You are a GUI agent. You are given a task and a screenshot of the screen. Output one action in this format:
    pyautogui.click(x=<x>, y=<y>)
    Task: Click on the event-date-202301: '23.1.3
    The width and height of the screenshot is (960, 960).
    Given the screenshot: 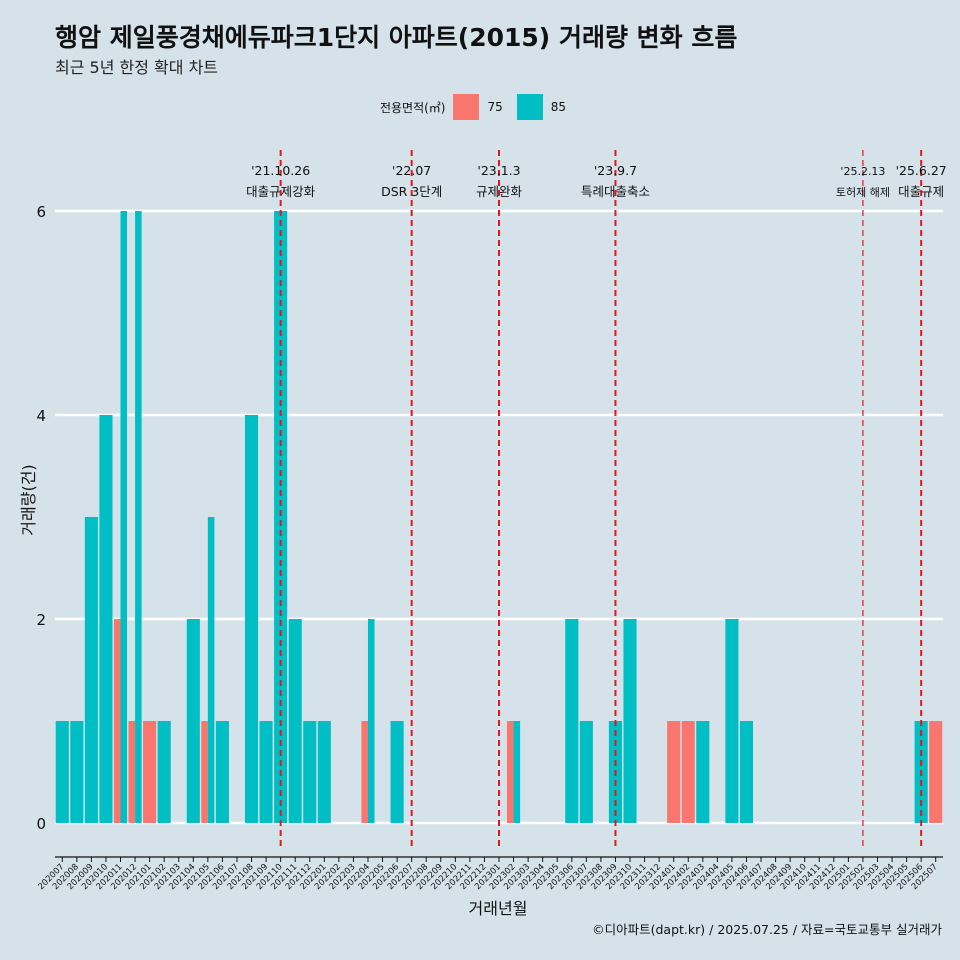 What is the action you would take?
    pyautogui.click(x=498, y=170)
    